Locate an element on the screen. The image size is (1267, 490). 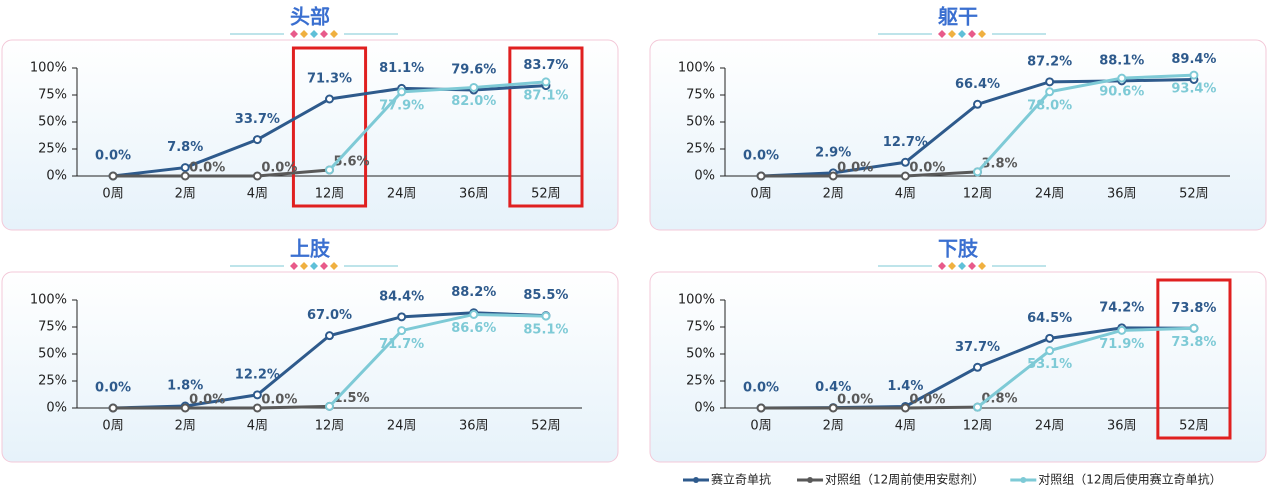
legend-label: 对照组（12周前使用安慰剂） is located at coordinates (904, 479).